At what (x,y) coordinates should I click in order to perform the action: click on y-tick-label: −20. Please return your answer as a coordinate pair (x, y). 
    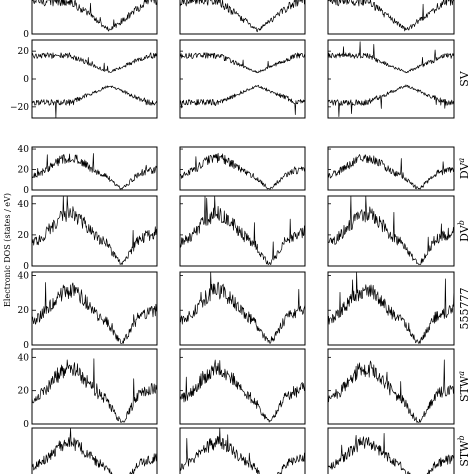
    Looking at the image, I should click on (19, 108).